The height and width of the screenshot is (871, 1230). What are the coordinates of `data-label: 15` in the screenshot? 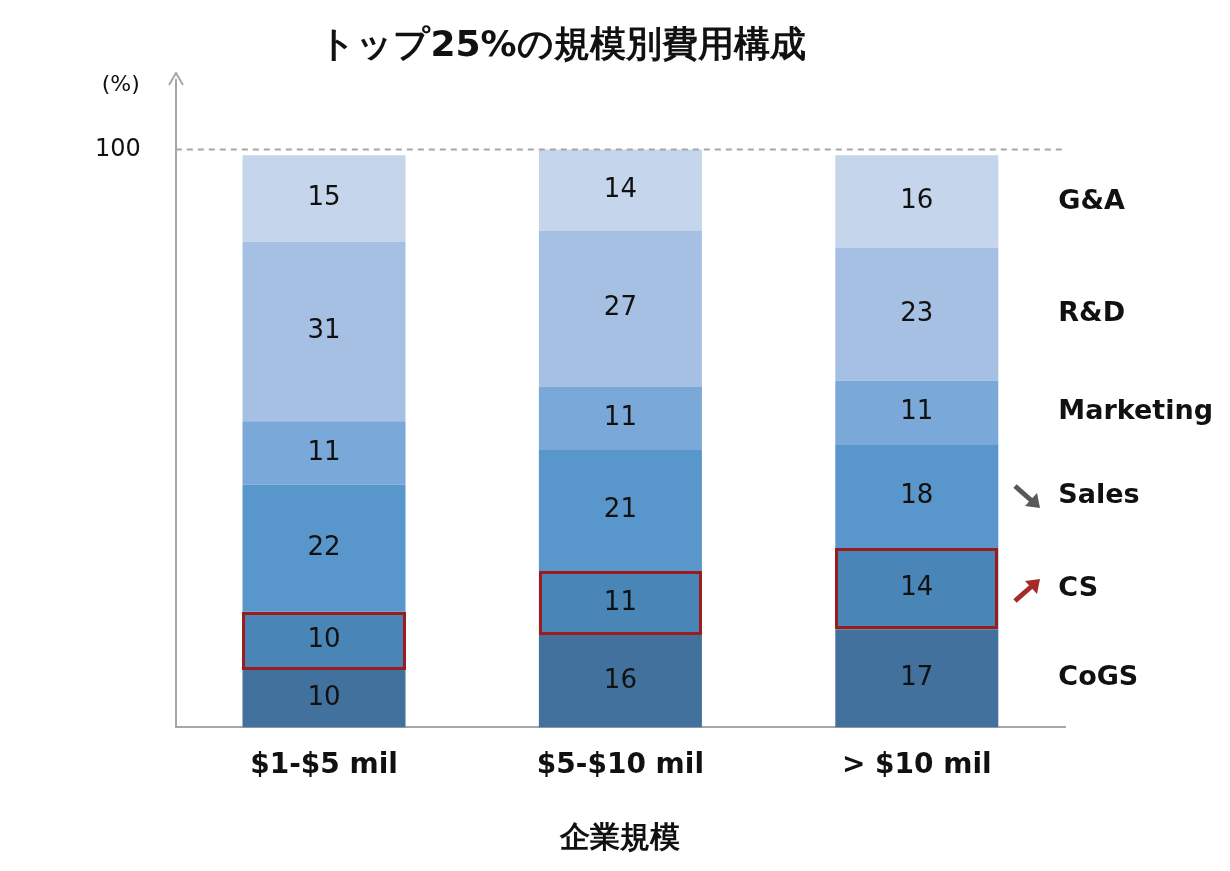 It's located at (324, 196).